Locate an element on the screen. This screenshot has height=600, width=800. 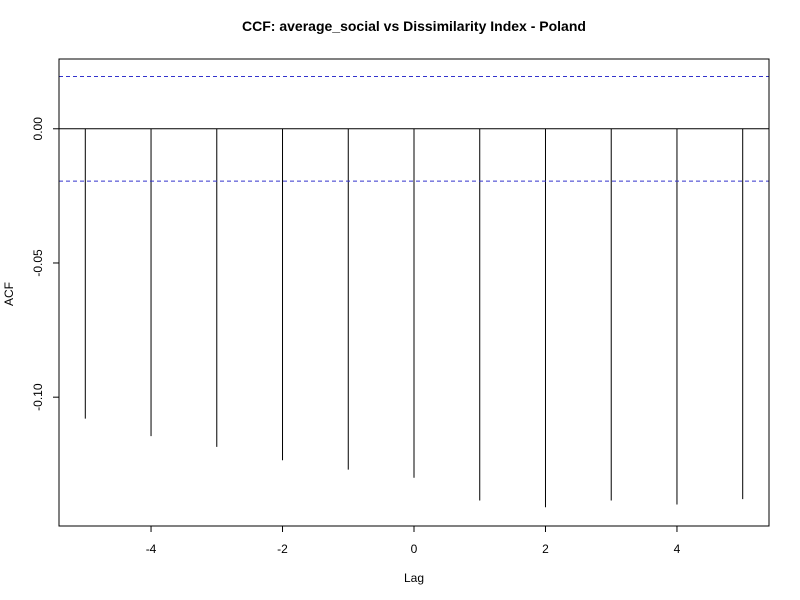
x-axis: -4 -2 0 2 4 is located at coordinates (413, 541).